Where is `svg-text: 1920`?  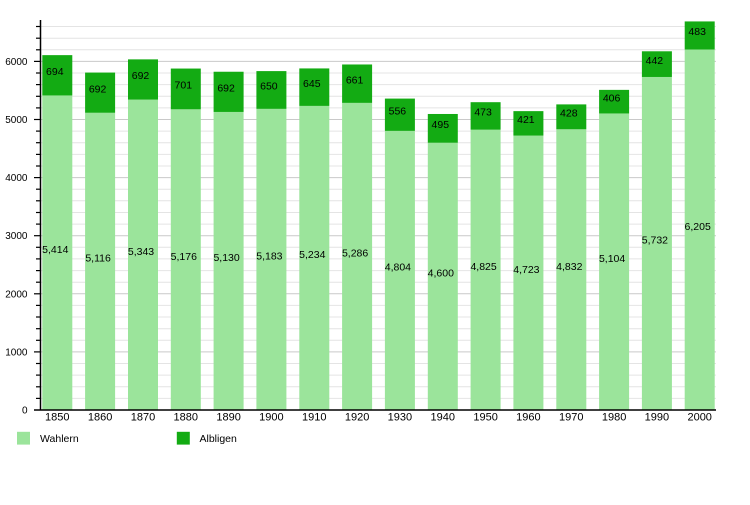 svg-text: 1920 is located at coordinates (357, 418).